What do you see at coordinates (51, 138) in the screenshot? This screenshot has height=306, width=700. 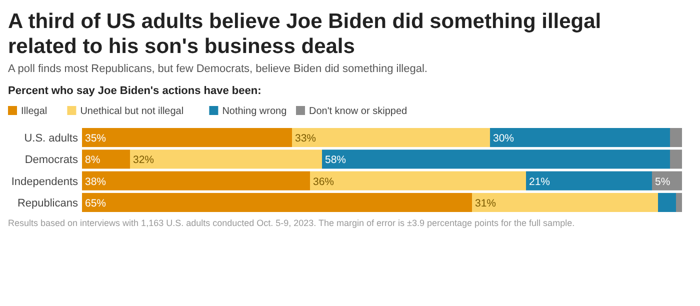 I see `y-tick-label: U.S. adults` at bounding box center [51, 138].